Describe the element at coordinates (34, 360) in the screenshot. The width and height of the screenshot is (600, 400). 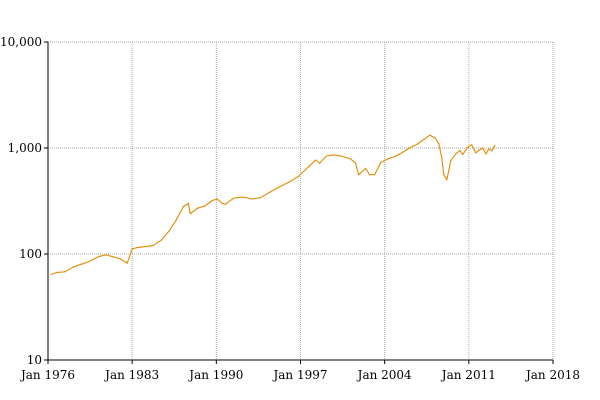
I see `y-tick-label: 10` at that location.